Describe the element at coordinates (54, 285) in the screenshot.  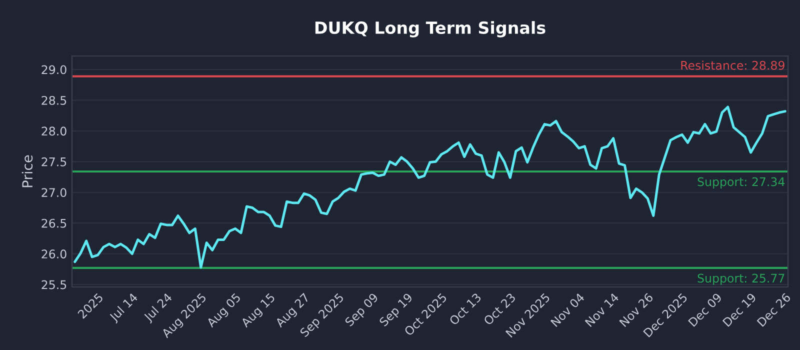
I see `y-tick-label: 25.5` at that location.